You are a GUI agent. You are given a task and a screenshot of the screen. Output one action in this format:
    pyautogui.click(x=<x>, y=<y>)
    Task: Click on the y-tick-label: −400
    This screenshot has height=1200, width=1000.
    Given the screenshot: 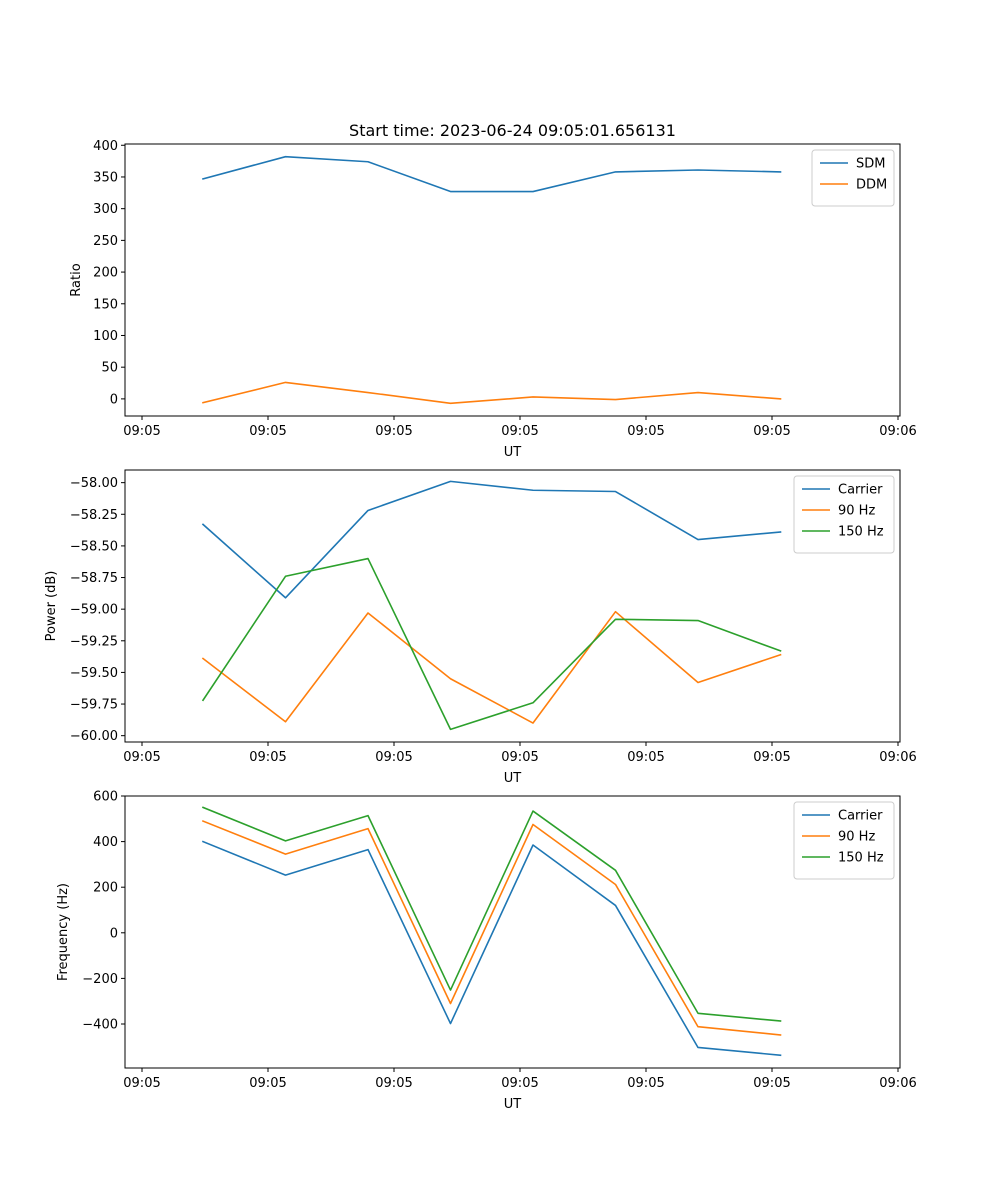 What is the action you would take?
    pyautogui.click(x=100, y=1024)
    